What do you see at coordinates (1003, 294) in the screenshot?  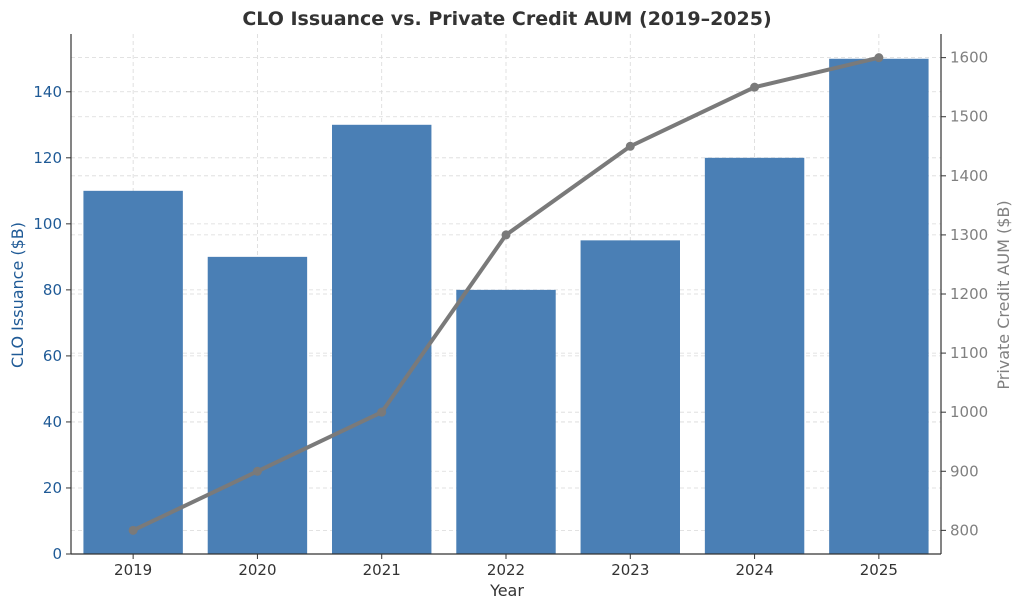 I see `y-right-axis-label: Private Credit AUM ($B)` at bounding box center [1003, 294].